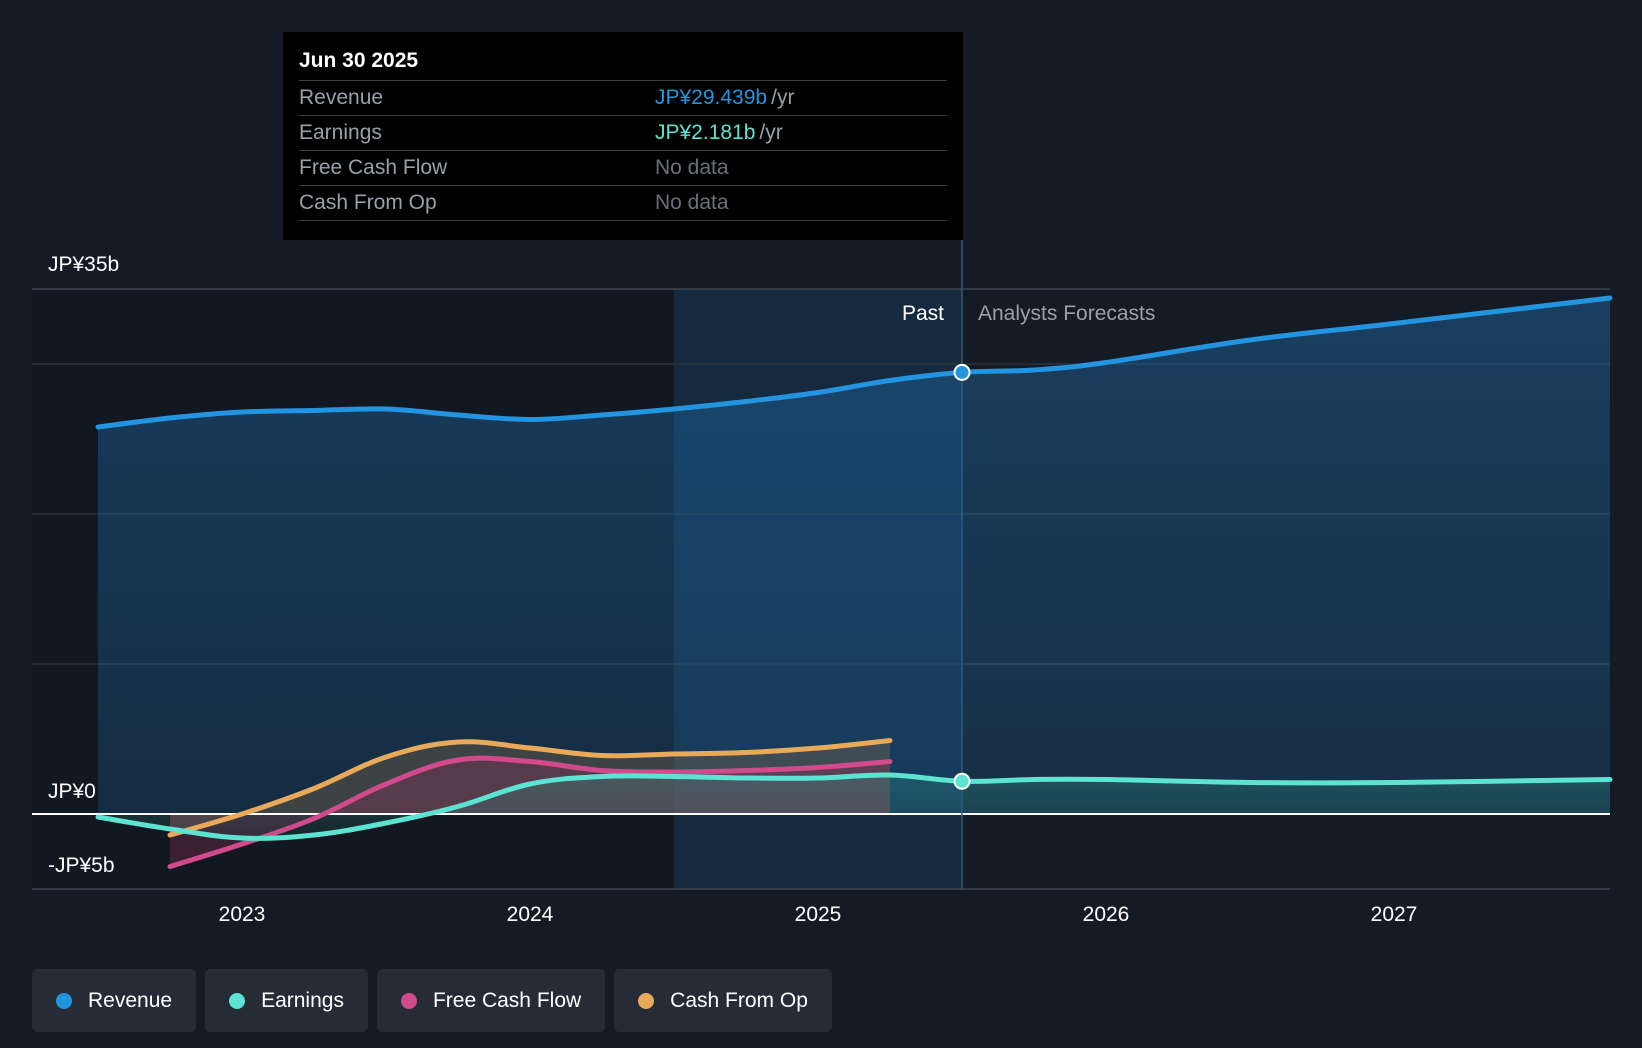 The width and height of the screenshot is (1642, 1048). Describe the element at coordinates (242, 914) in the screenshot. I see `x-tick-label: 2023` at that location.